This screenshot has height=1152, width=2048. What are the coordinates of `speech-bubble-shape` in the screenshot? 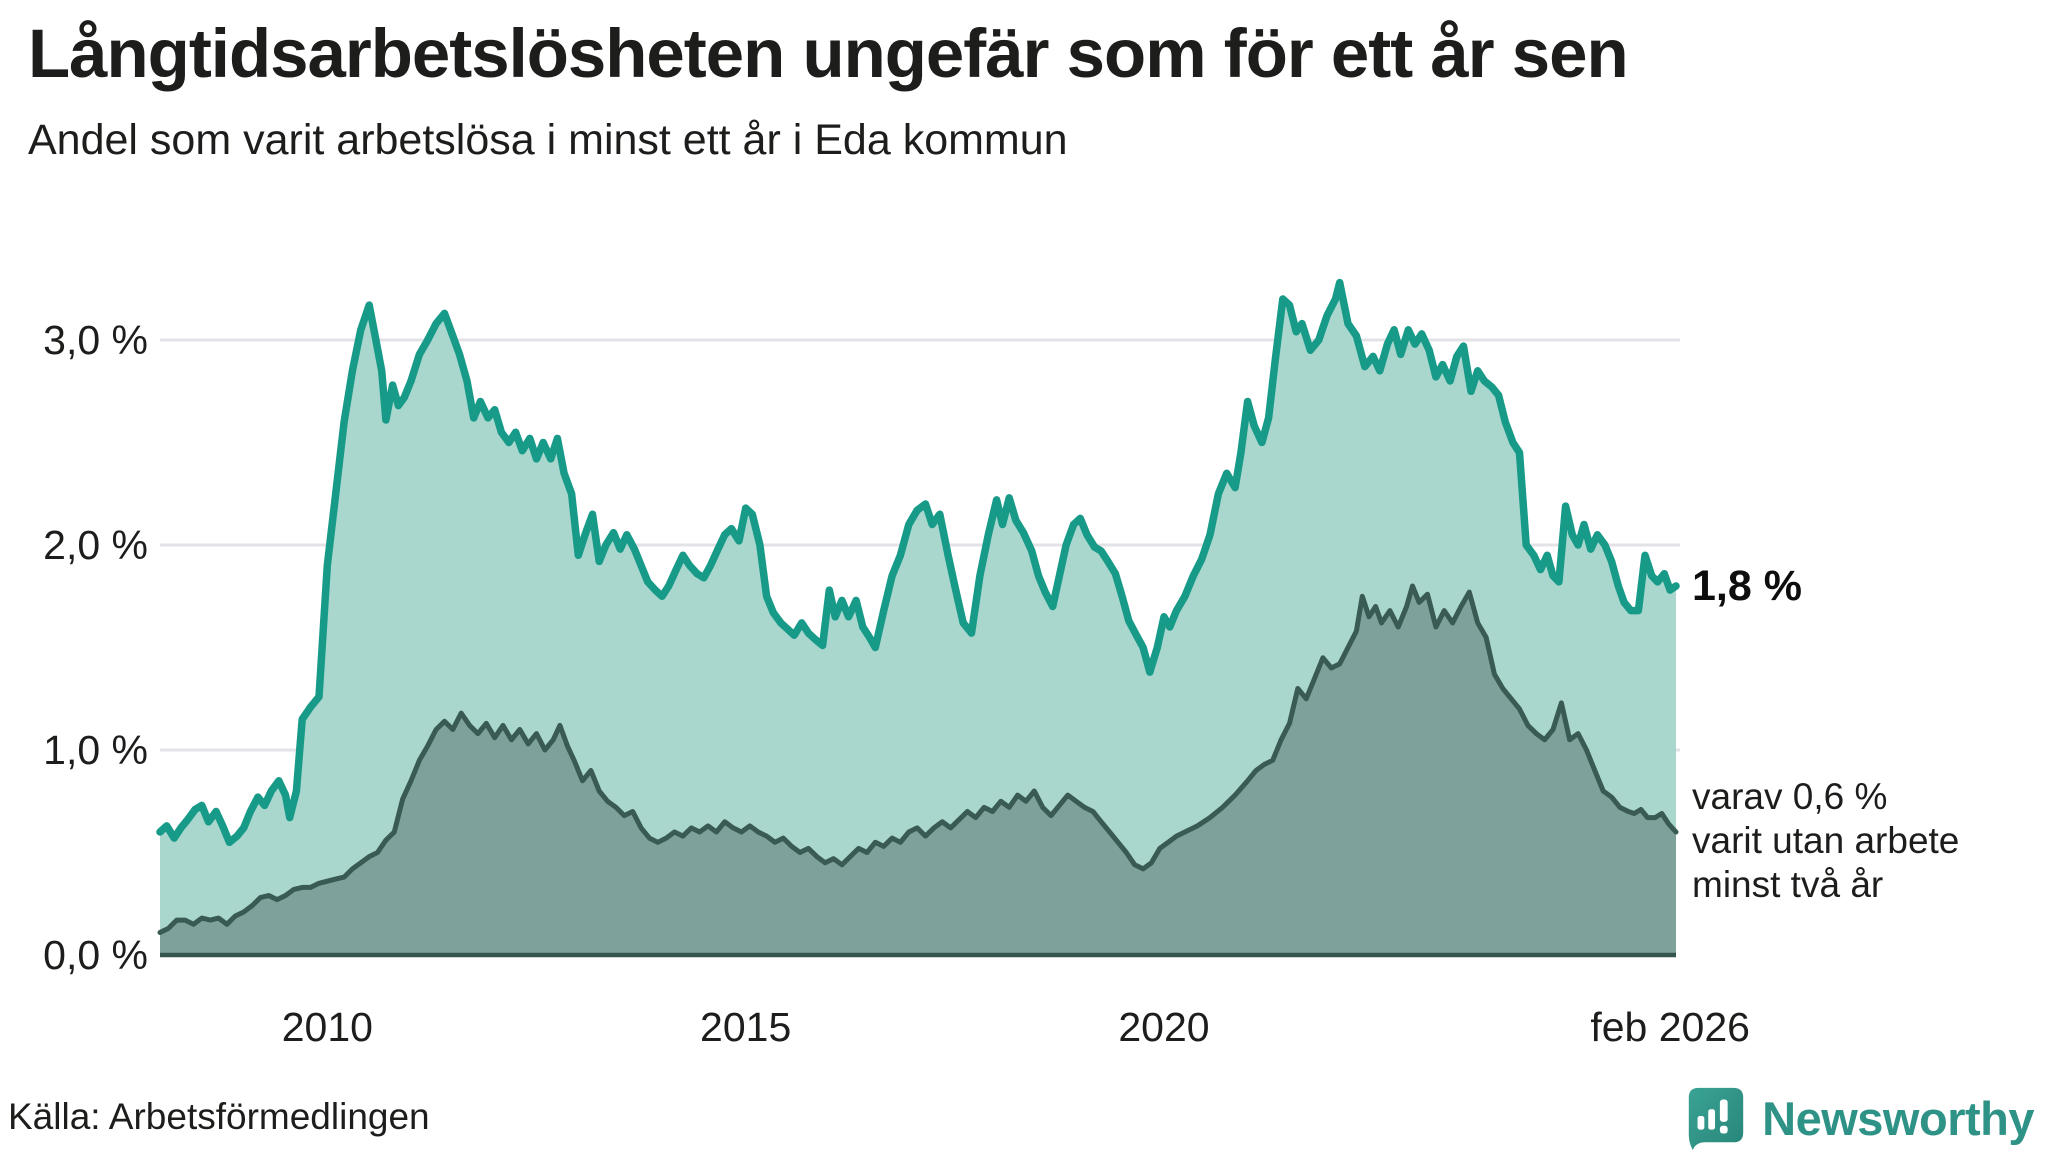 It's located at (1716, 1119).